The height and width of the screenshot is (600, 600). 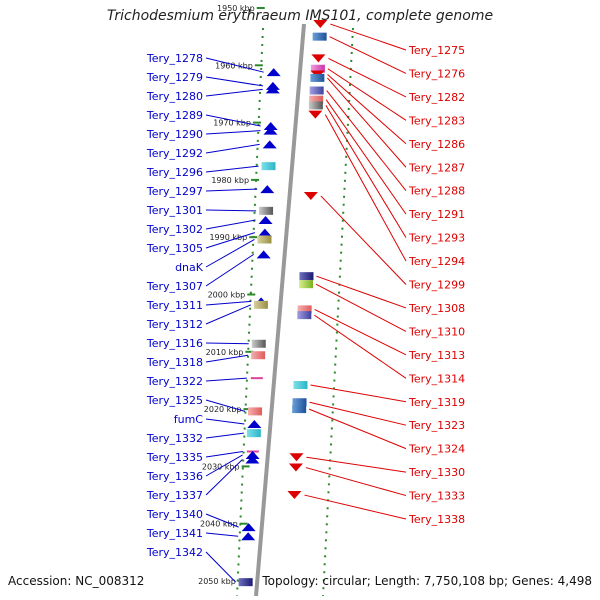 I want to click on gene-label: Tery_1276, so click(x=436, y=73).